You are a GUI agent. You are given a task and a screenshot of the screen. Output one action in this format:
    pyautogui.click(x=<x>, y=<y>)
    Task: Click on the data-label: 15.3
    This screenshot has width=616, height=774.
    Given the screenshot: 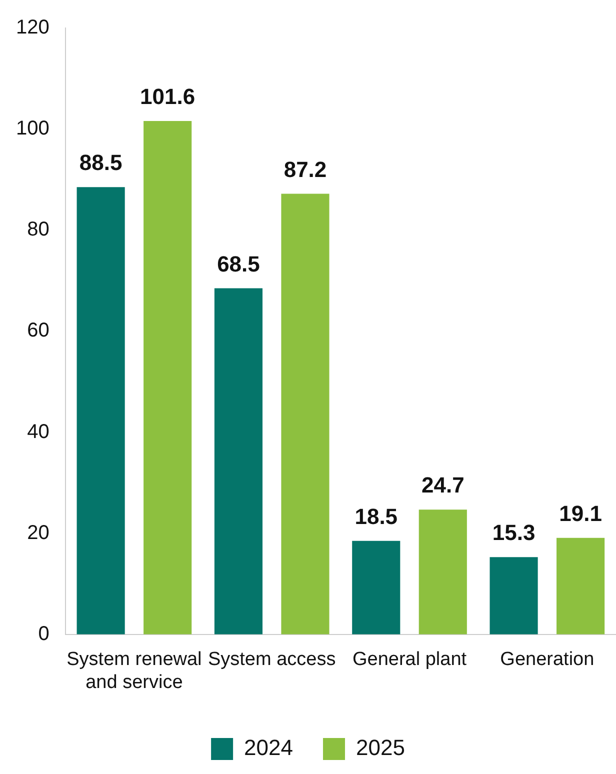 What is the action you would take?
    pyautogui.click(x=514, y=533)
    